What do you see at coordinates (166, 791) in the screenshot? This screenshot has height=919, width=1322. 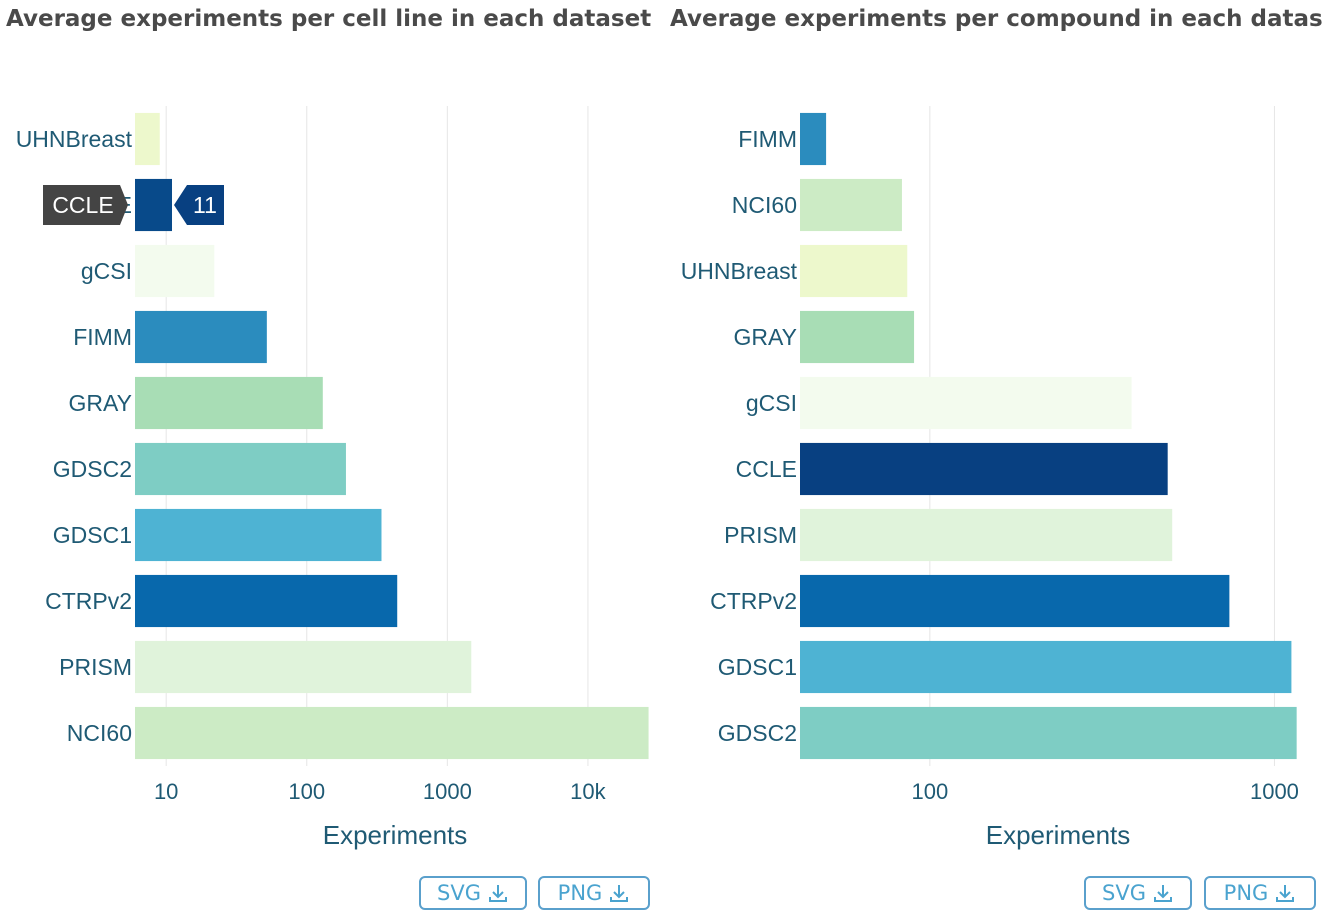 I see `x-tick-label: 10` at bounding box center [166, 791].